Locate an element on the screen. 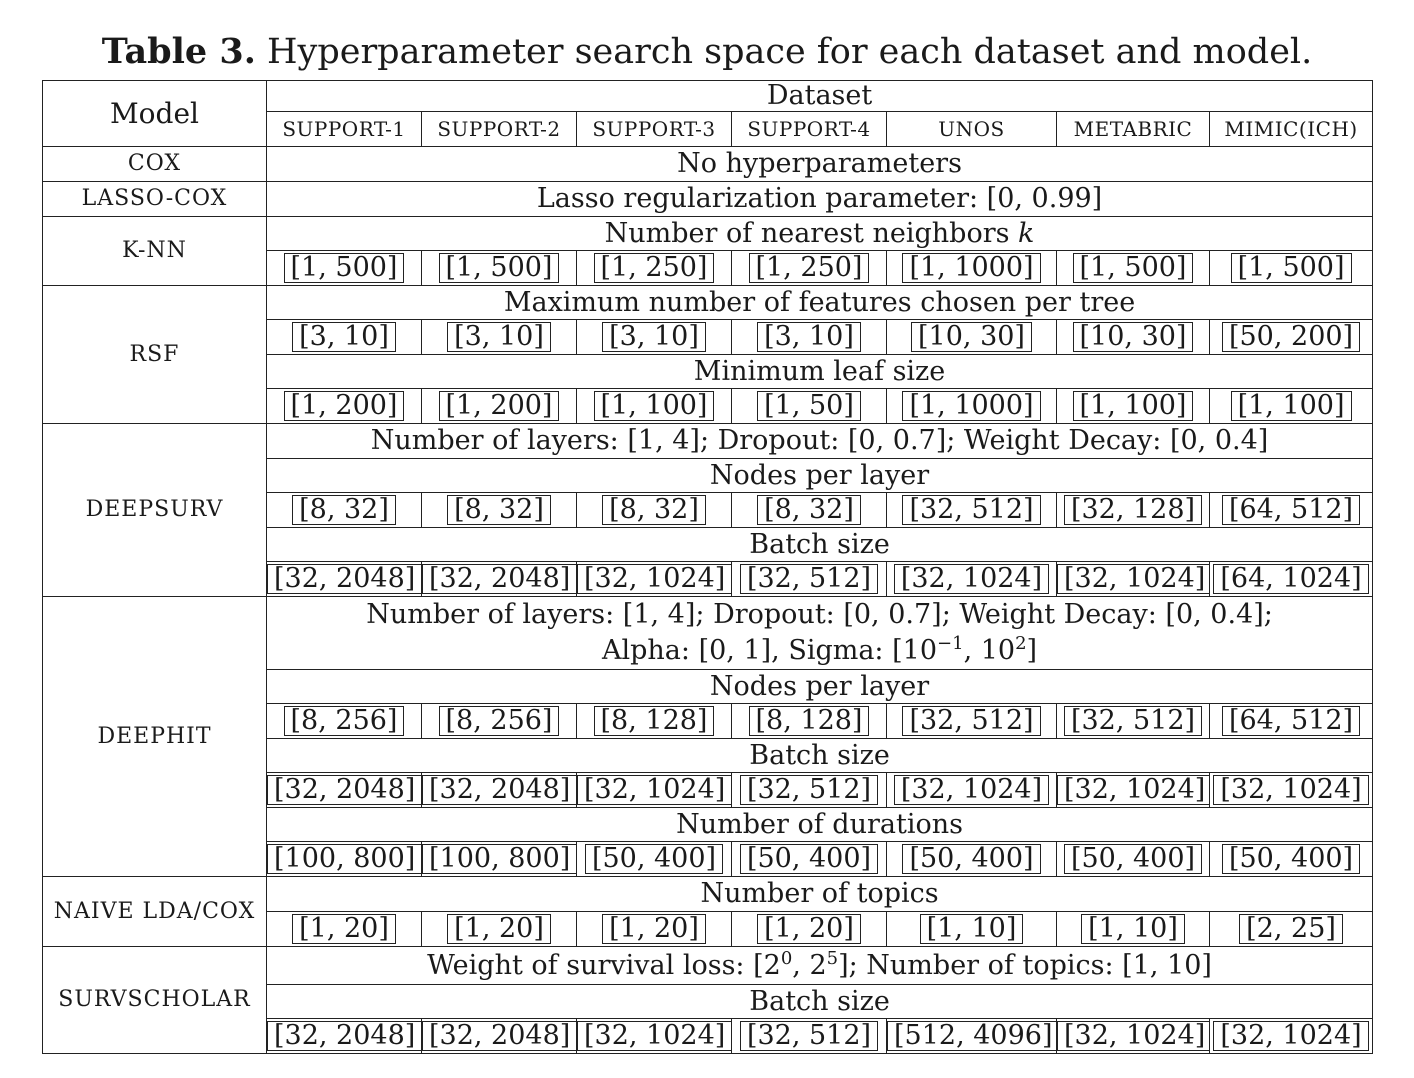 The width and height of the screenshot is (1414, 1078). value-box: [2, 25] is located at coordinates (1291, 929).